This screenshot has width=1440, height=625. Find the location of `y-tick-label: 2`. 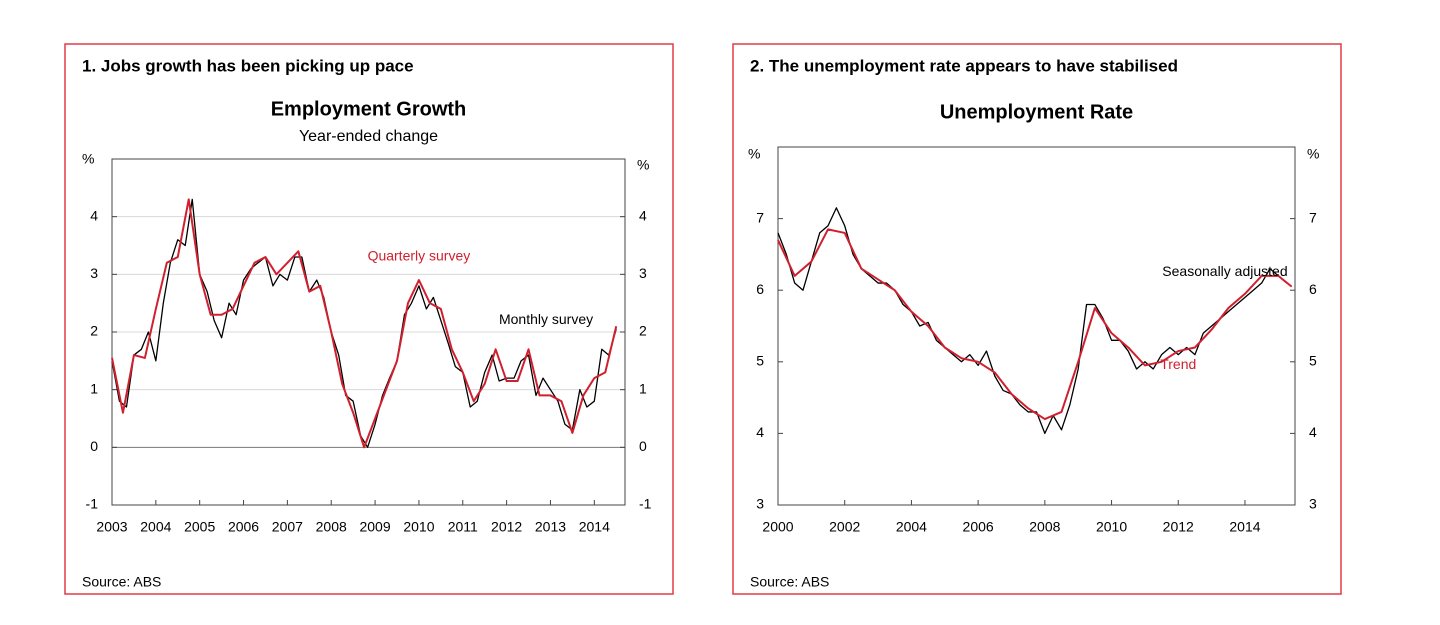

y-tick-label: 2 is located at coordinates (94, 331).